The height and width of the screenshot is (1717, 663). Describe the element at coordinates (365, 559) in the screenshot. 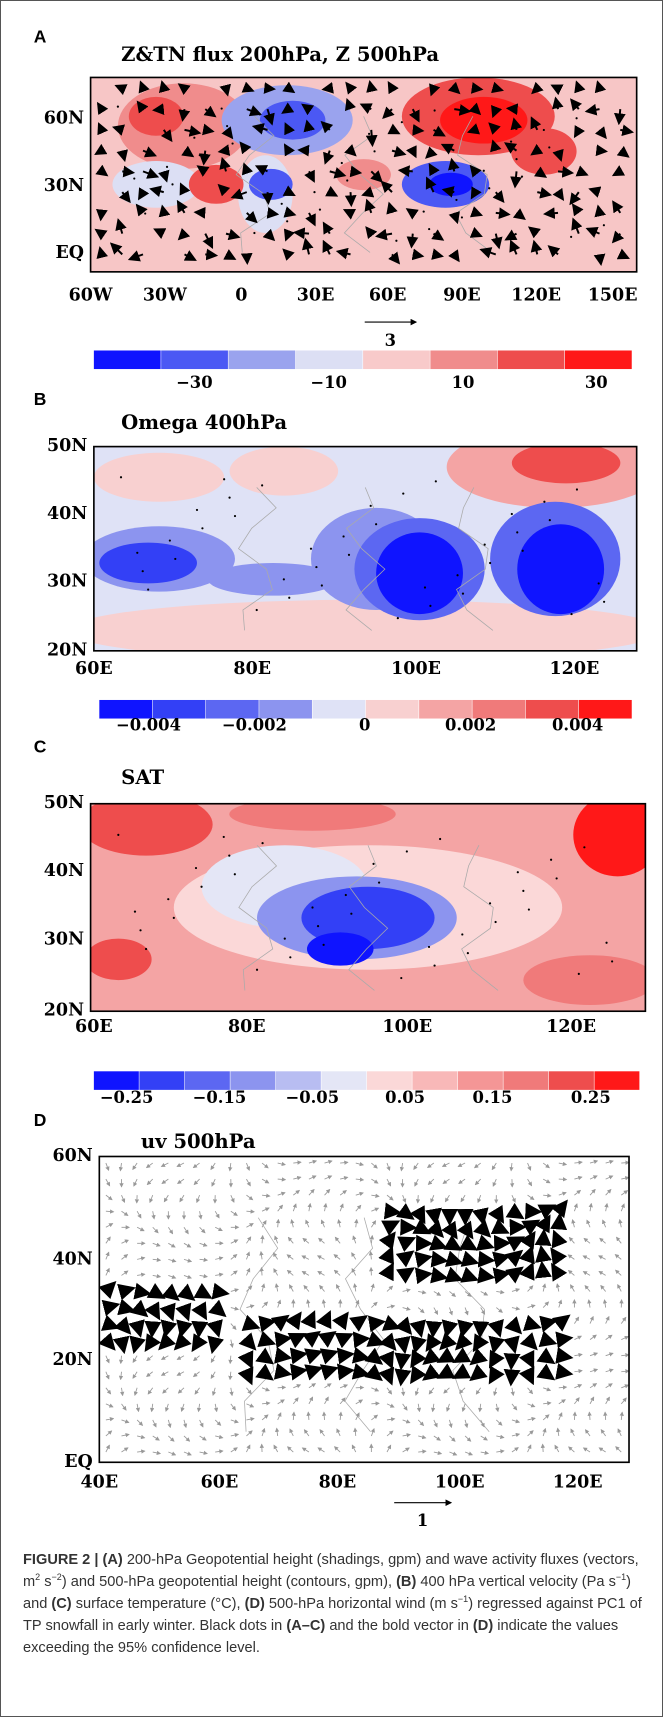

I see `coastline` at that location.